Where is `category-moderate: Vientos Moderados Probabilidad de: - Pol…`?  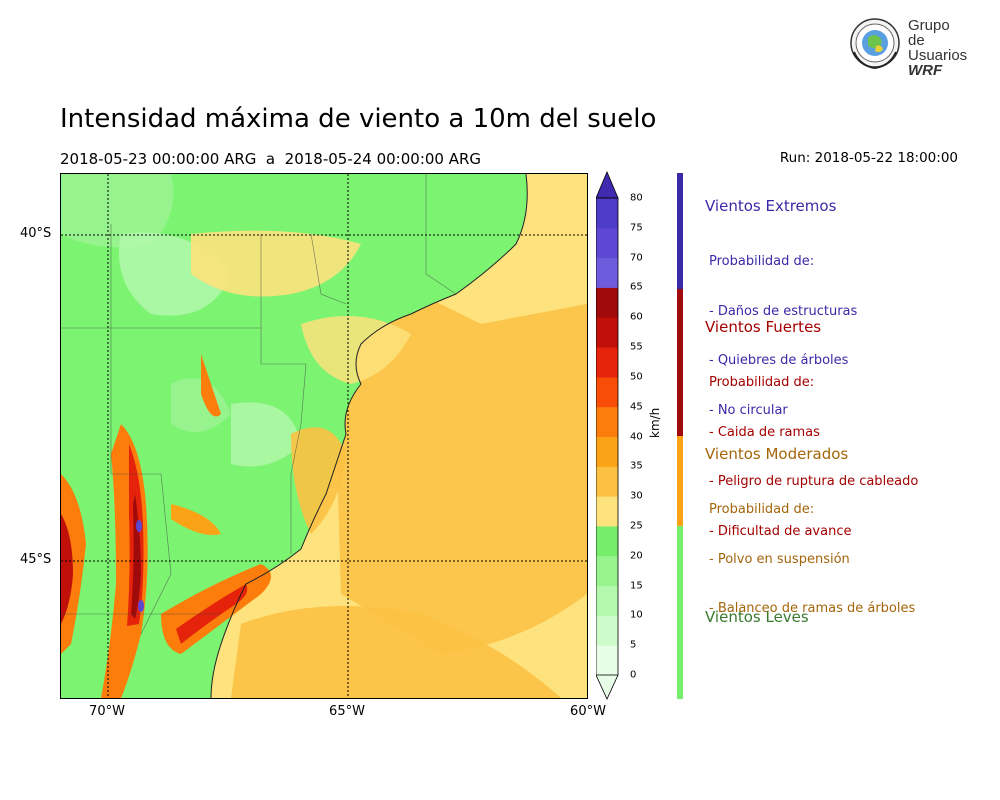 category-moderate: Vientos Moderados Probabilidad de: - Pol… is located at coordinates (810, 548).